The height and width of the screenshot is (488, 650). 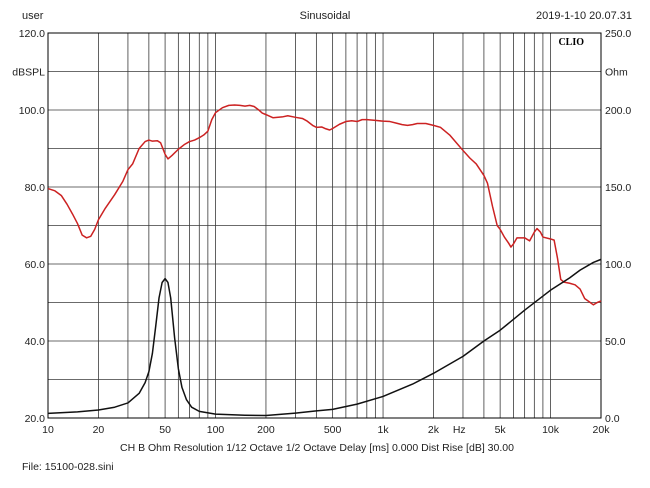 What do you see at coordinates (32, 34) in the screenshot?
I see `y-left-tick-label: 120.0` at bounding box center [32, 34].